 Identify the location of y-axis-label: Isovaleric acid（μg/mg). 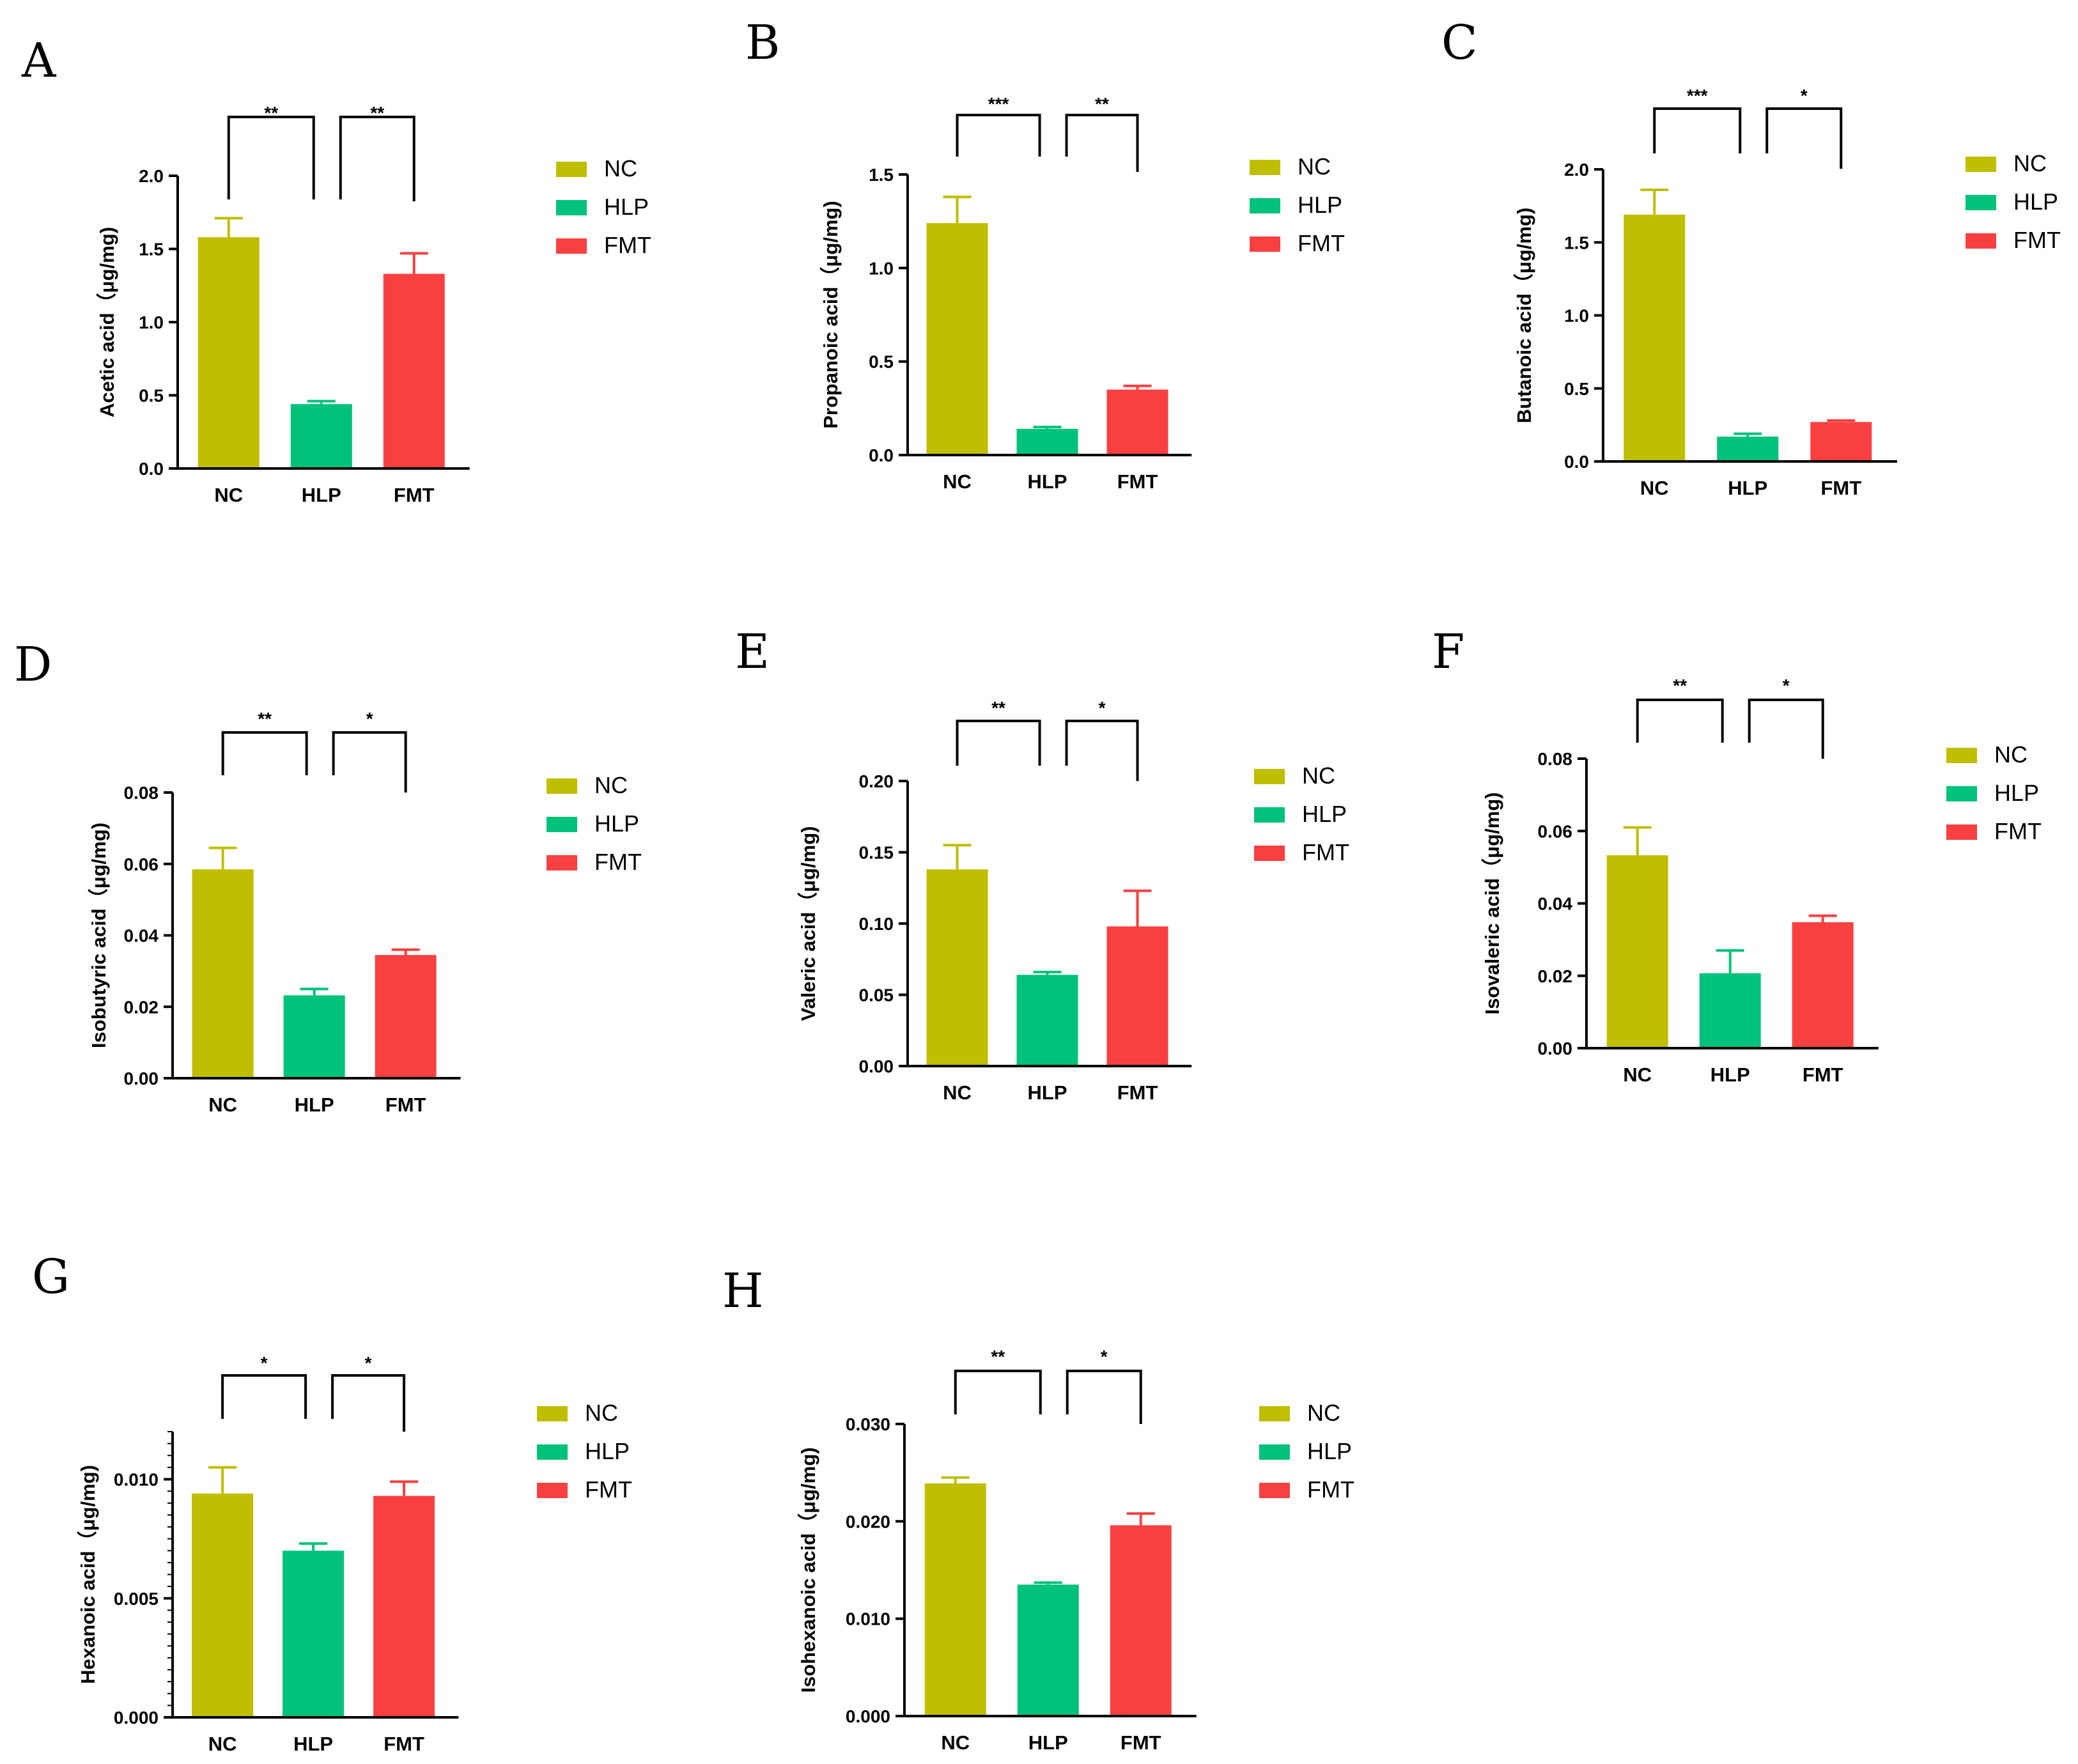
(1492, 903).